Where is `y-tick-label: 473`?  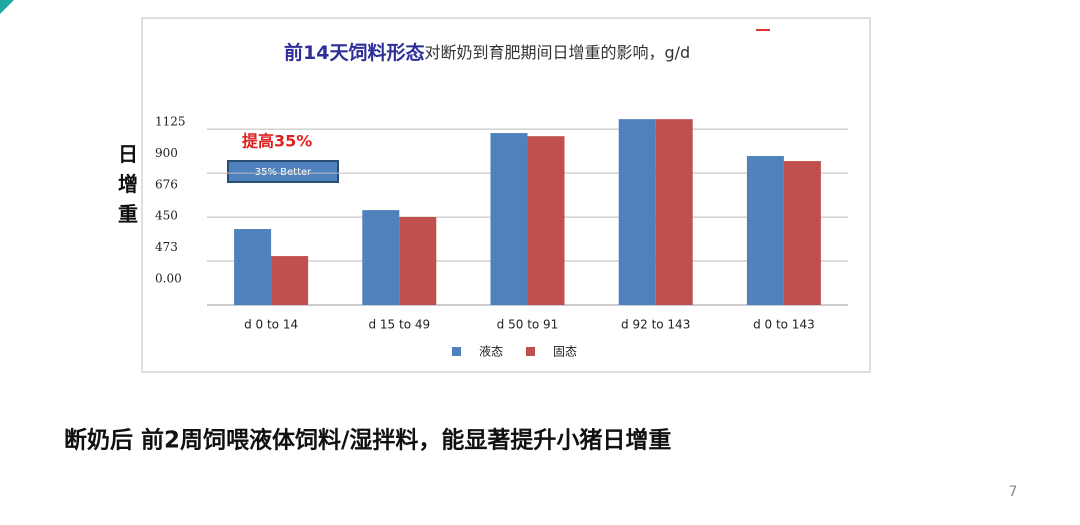
y-tick-label: 473 is located at coordinates (166, 247).